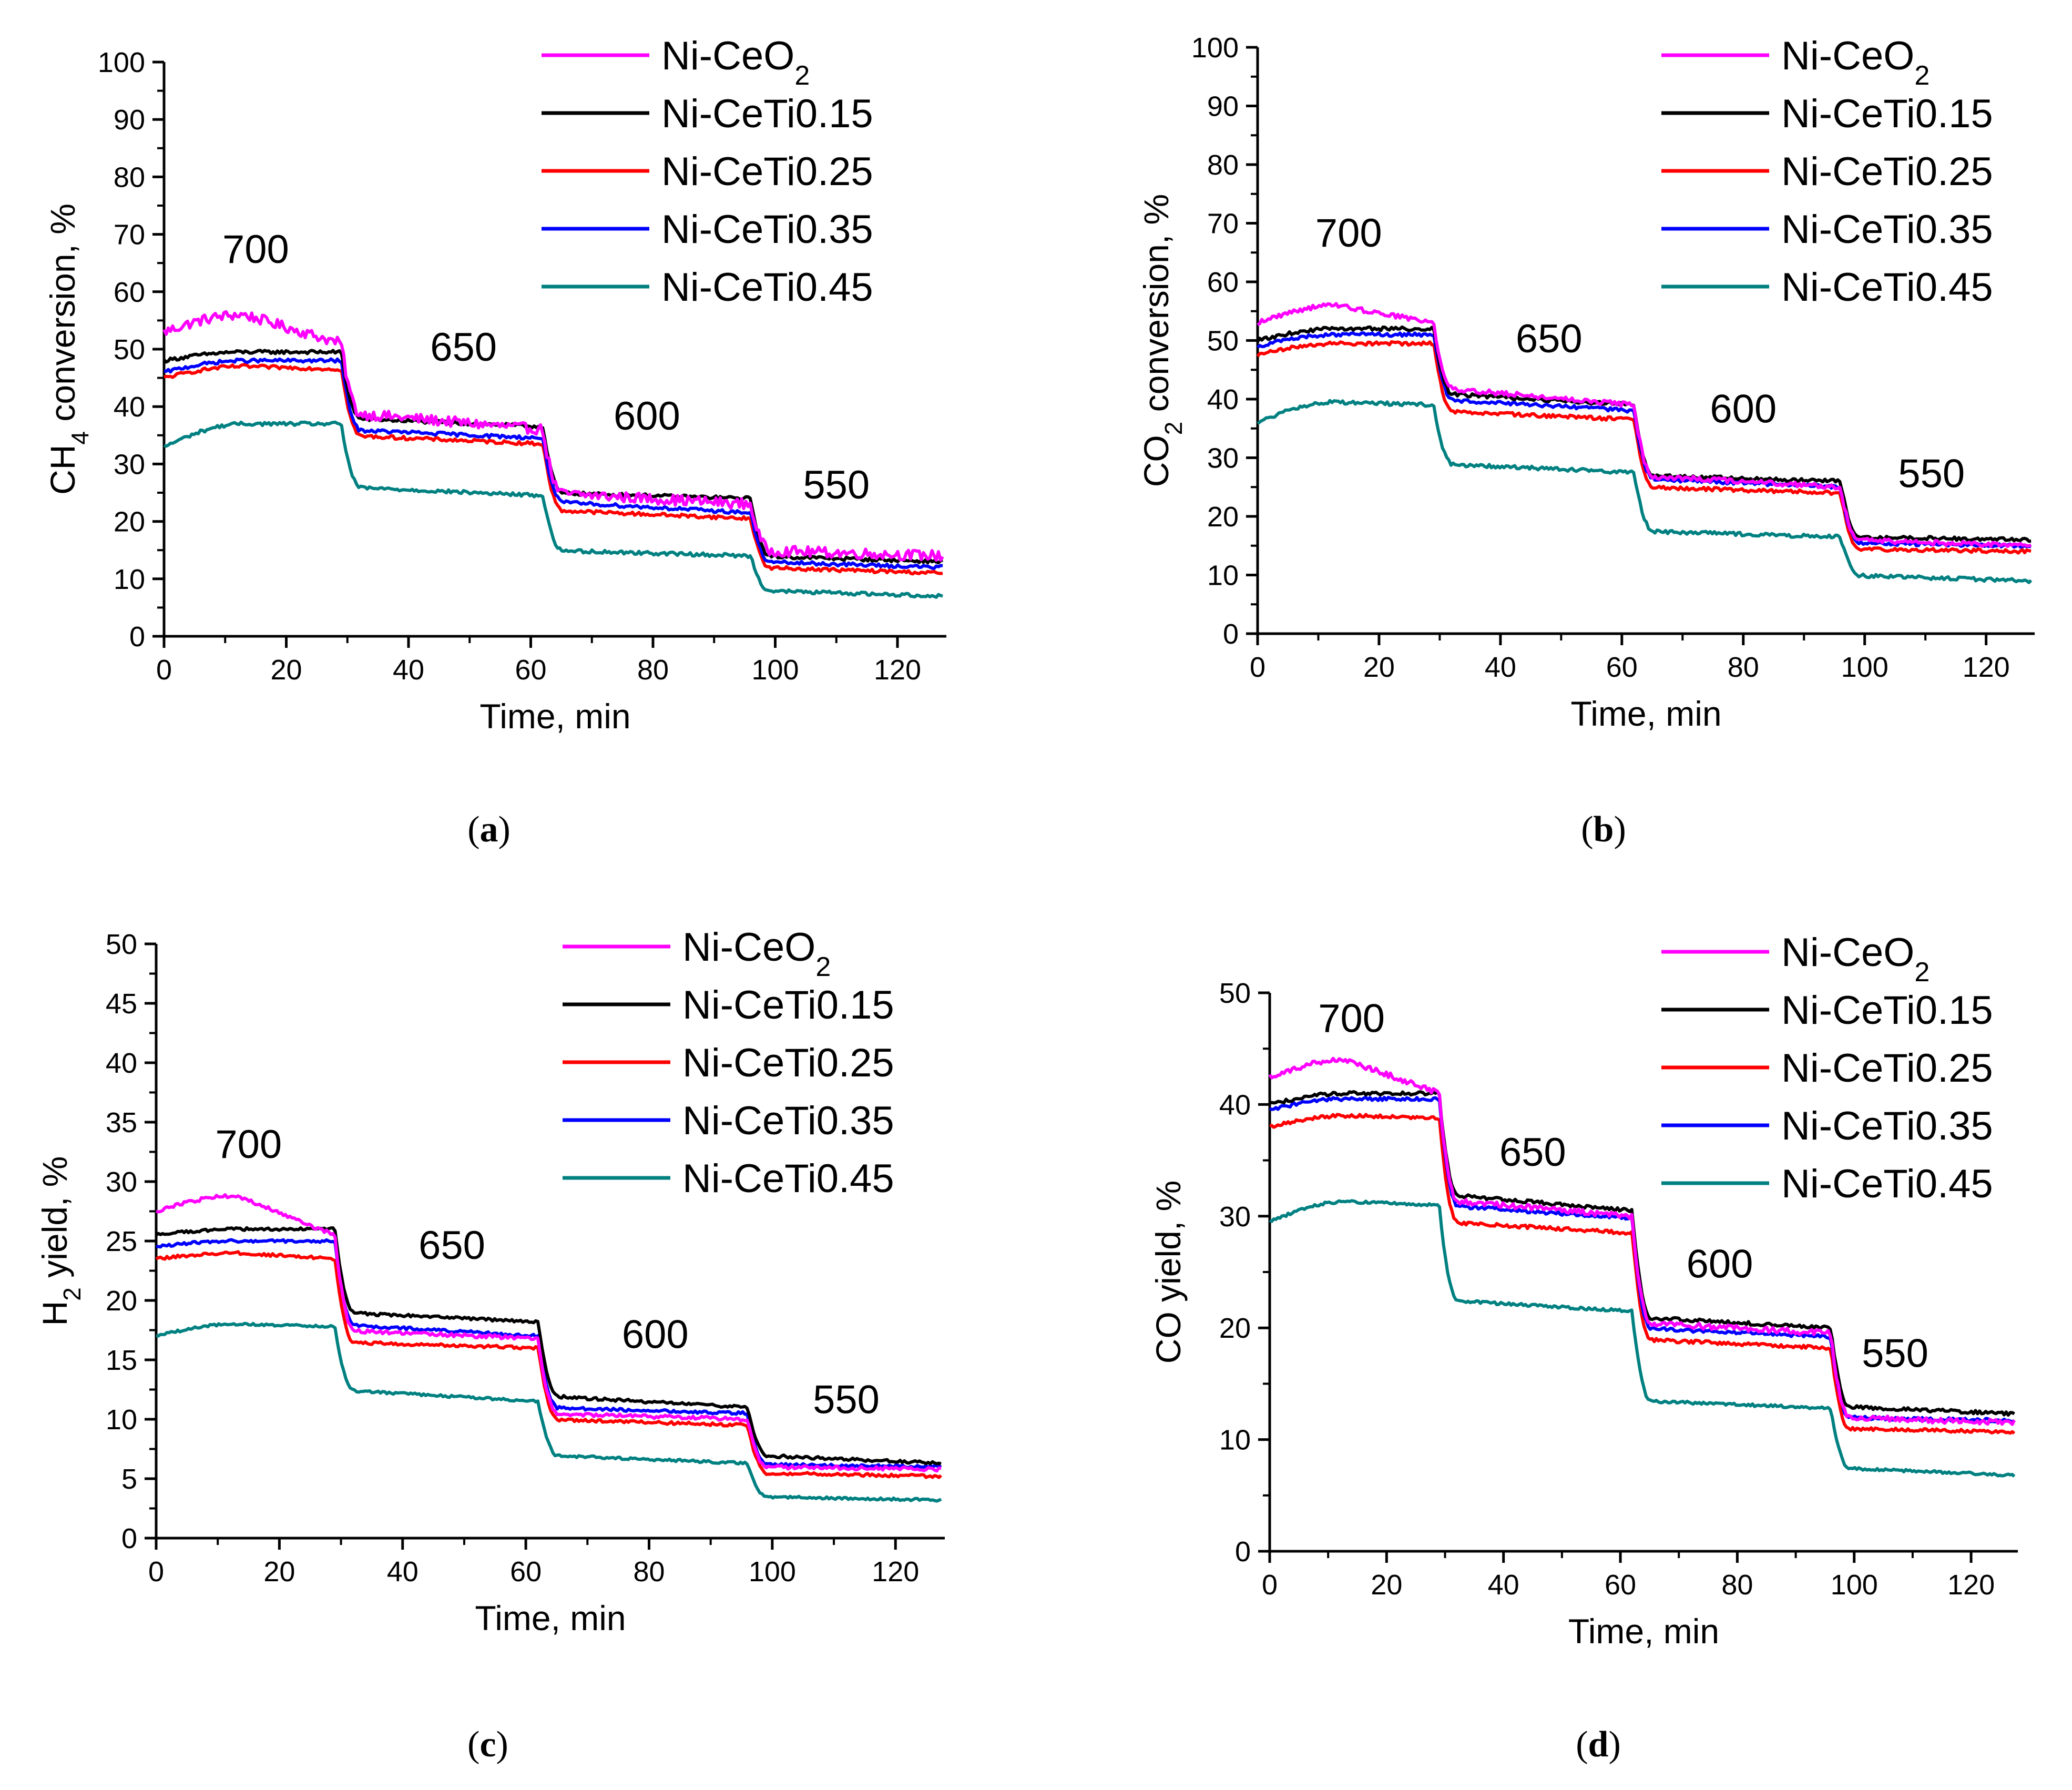 The height and width of the screenshot is (1790, 2072). I want to click on y-axis-title: CH4 conversion, %, so click(68, 349).